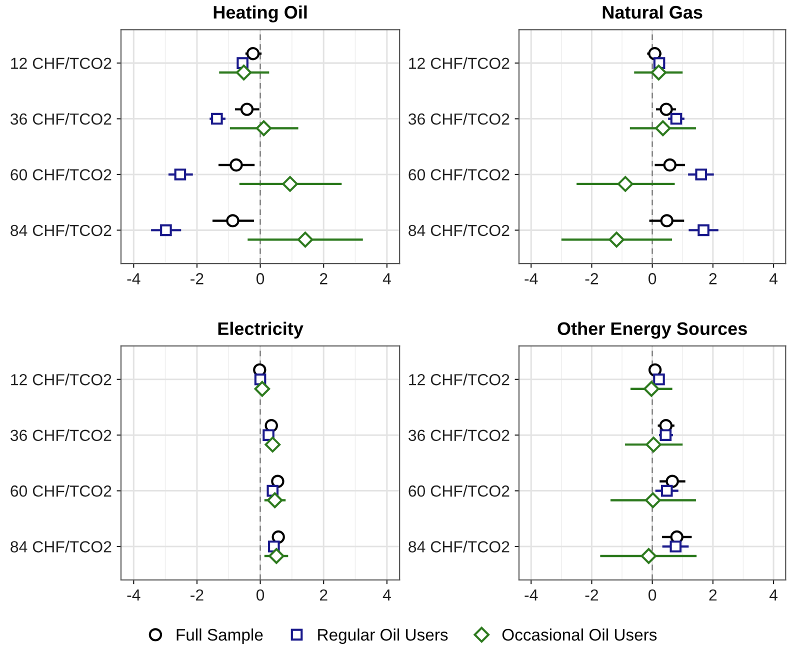 The image size is (796, 659). What do you see at coordinates (261, 330) in the screenshot?
I see `chart-title: Electricity` at bounding box center [261, 330].